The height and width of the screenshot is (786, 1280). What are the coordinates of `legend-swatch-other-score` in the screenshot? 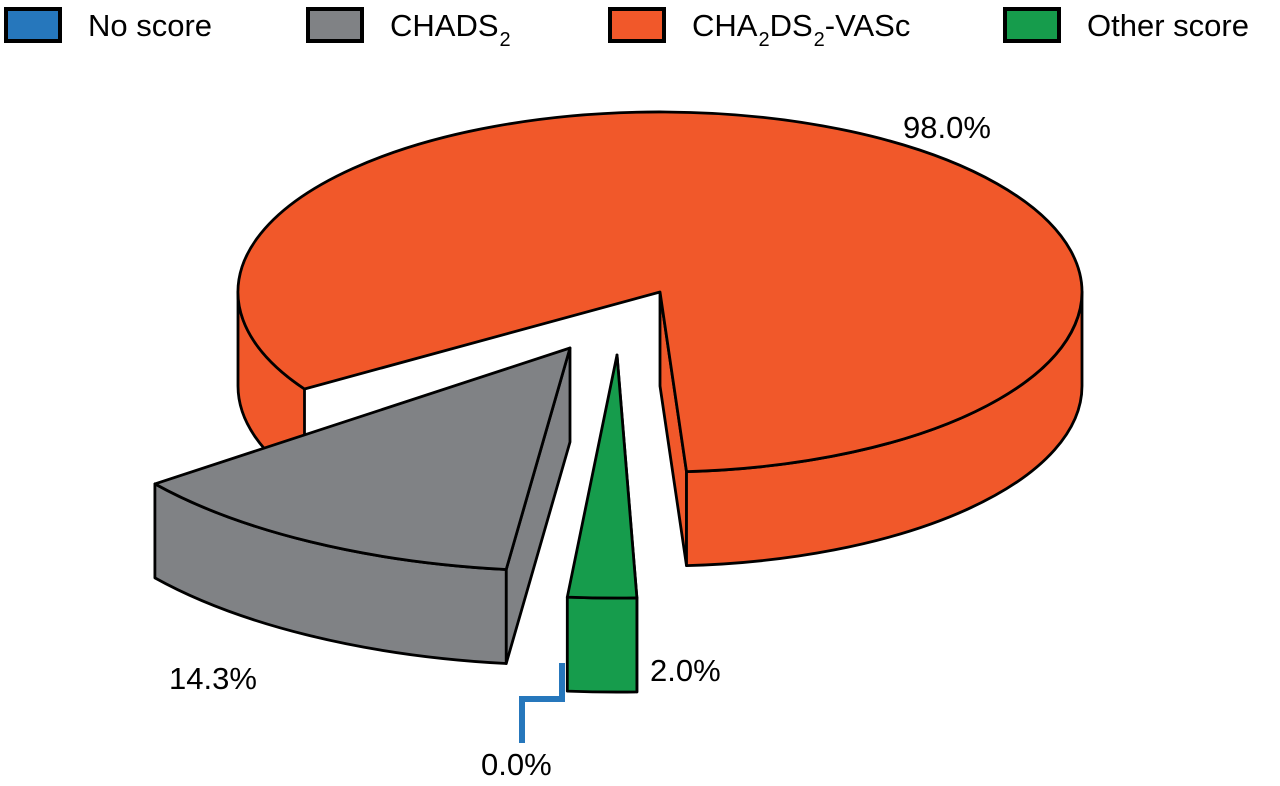 It's located at (1032, 25).